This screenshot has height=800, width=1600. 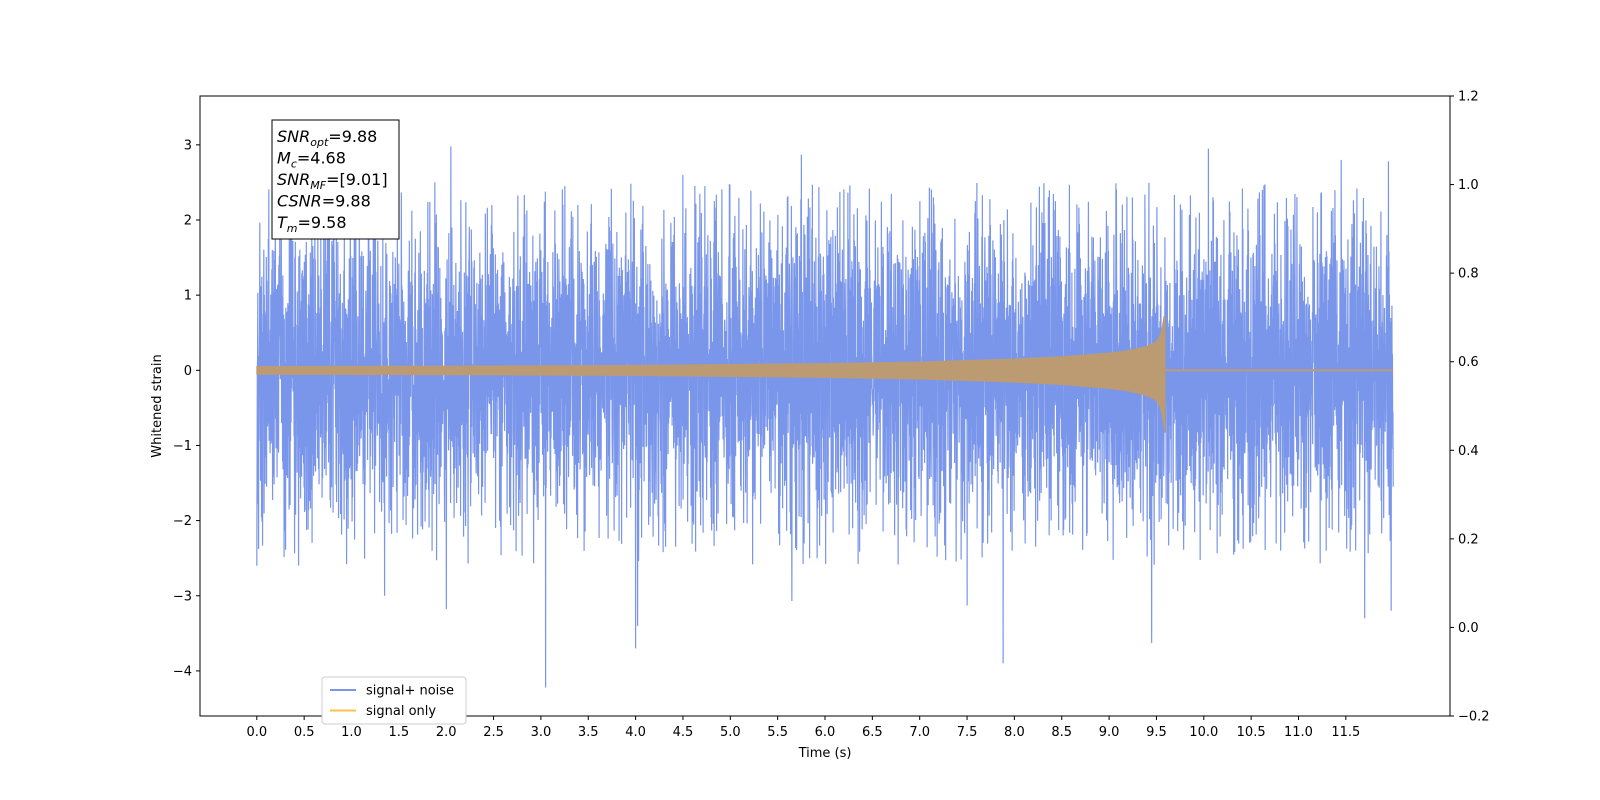 I want to click on annotation-symbol: CSNR, so click(x=299, y=201).